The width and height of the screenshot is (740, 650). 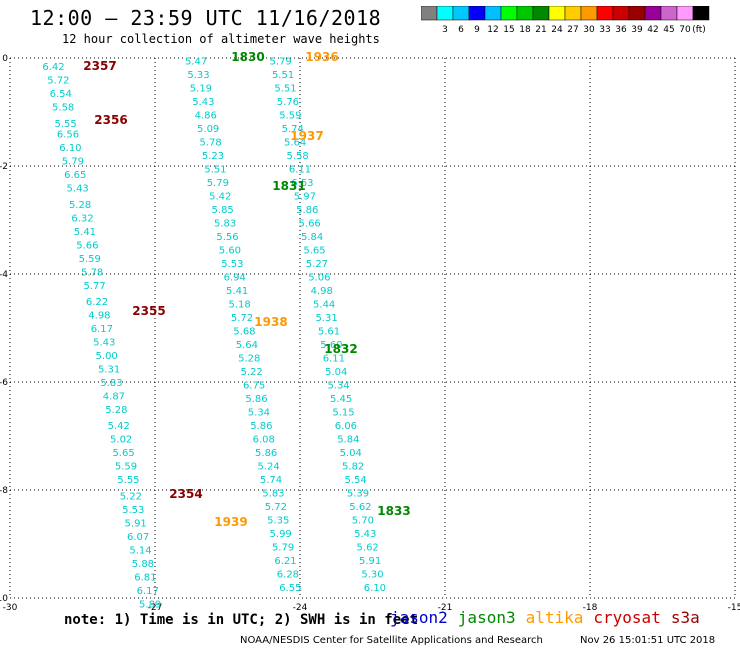 I want to click on time-label: 1938, so click(x=270, y=322).